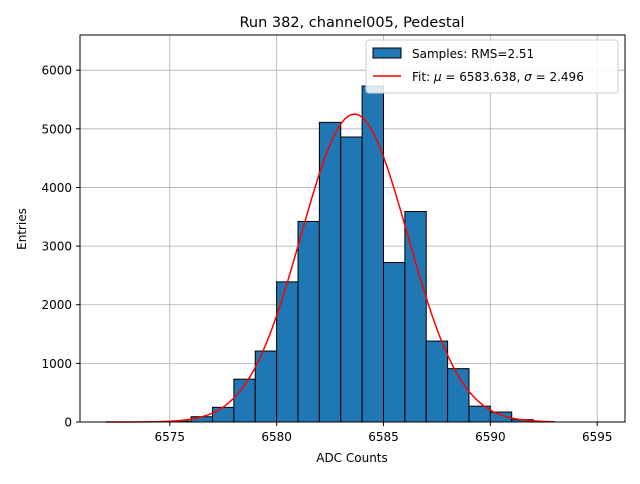 The image size is (640, 484). I want to click on x-tick-label: 6580, so click(276, 437).